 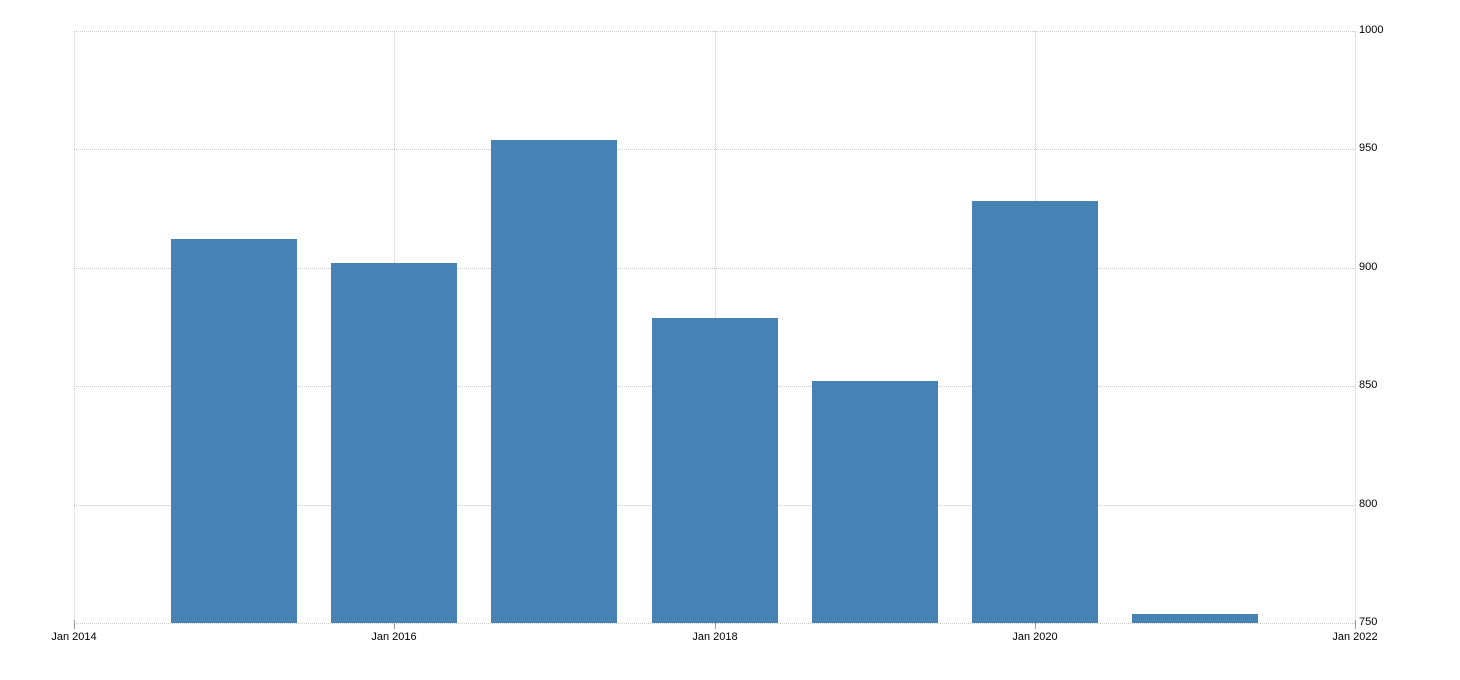 What do you see at coordinates (1368, 148) in the screenshot?
I see `y-axis-label: 950` at bounding box center [1368, 148].